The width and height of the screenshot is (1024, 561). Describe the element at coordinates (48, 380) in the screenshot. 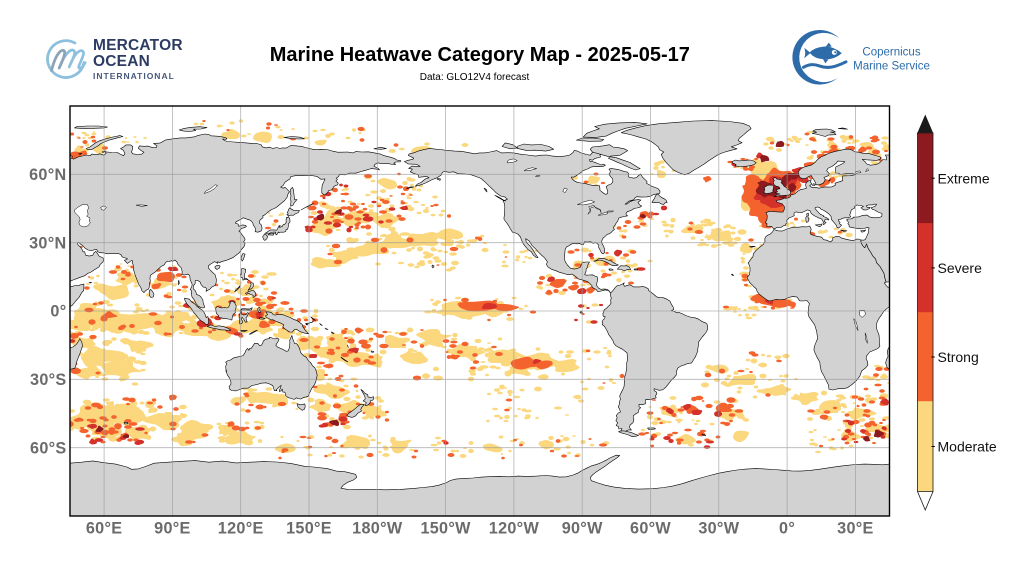

I see `svg-text: 30°S` at that location.